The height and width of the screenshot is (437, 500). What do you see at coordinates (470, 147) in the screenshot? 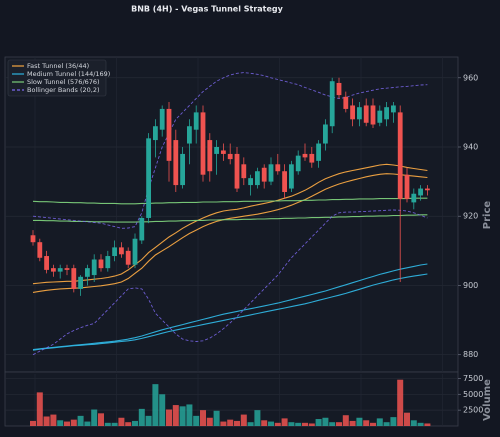
I see `y-tick-label: 940` at bounding box center [470, 147].